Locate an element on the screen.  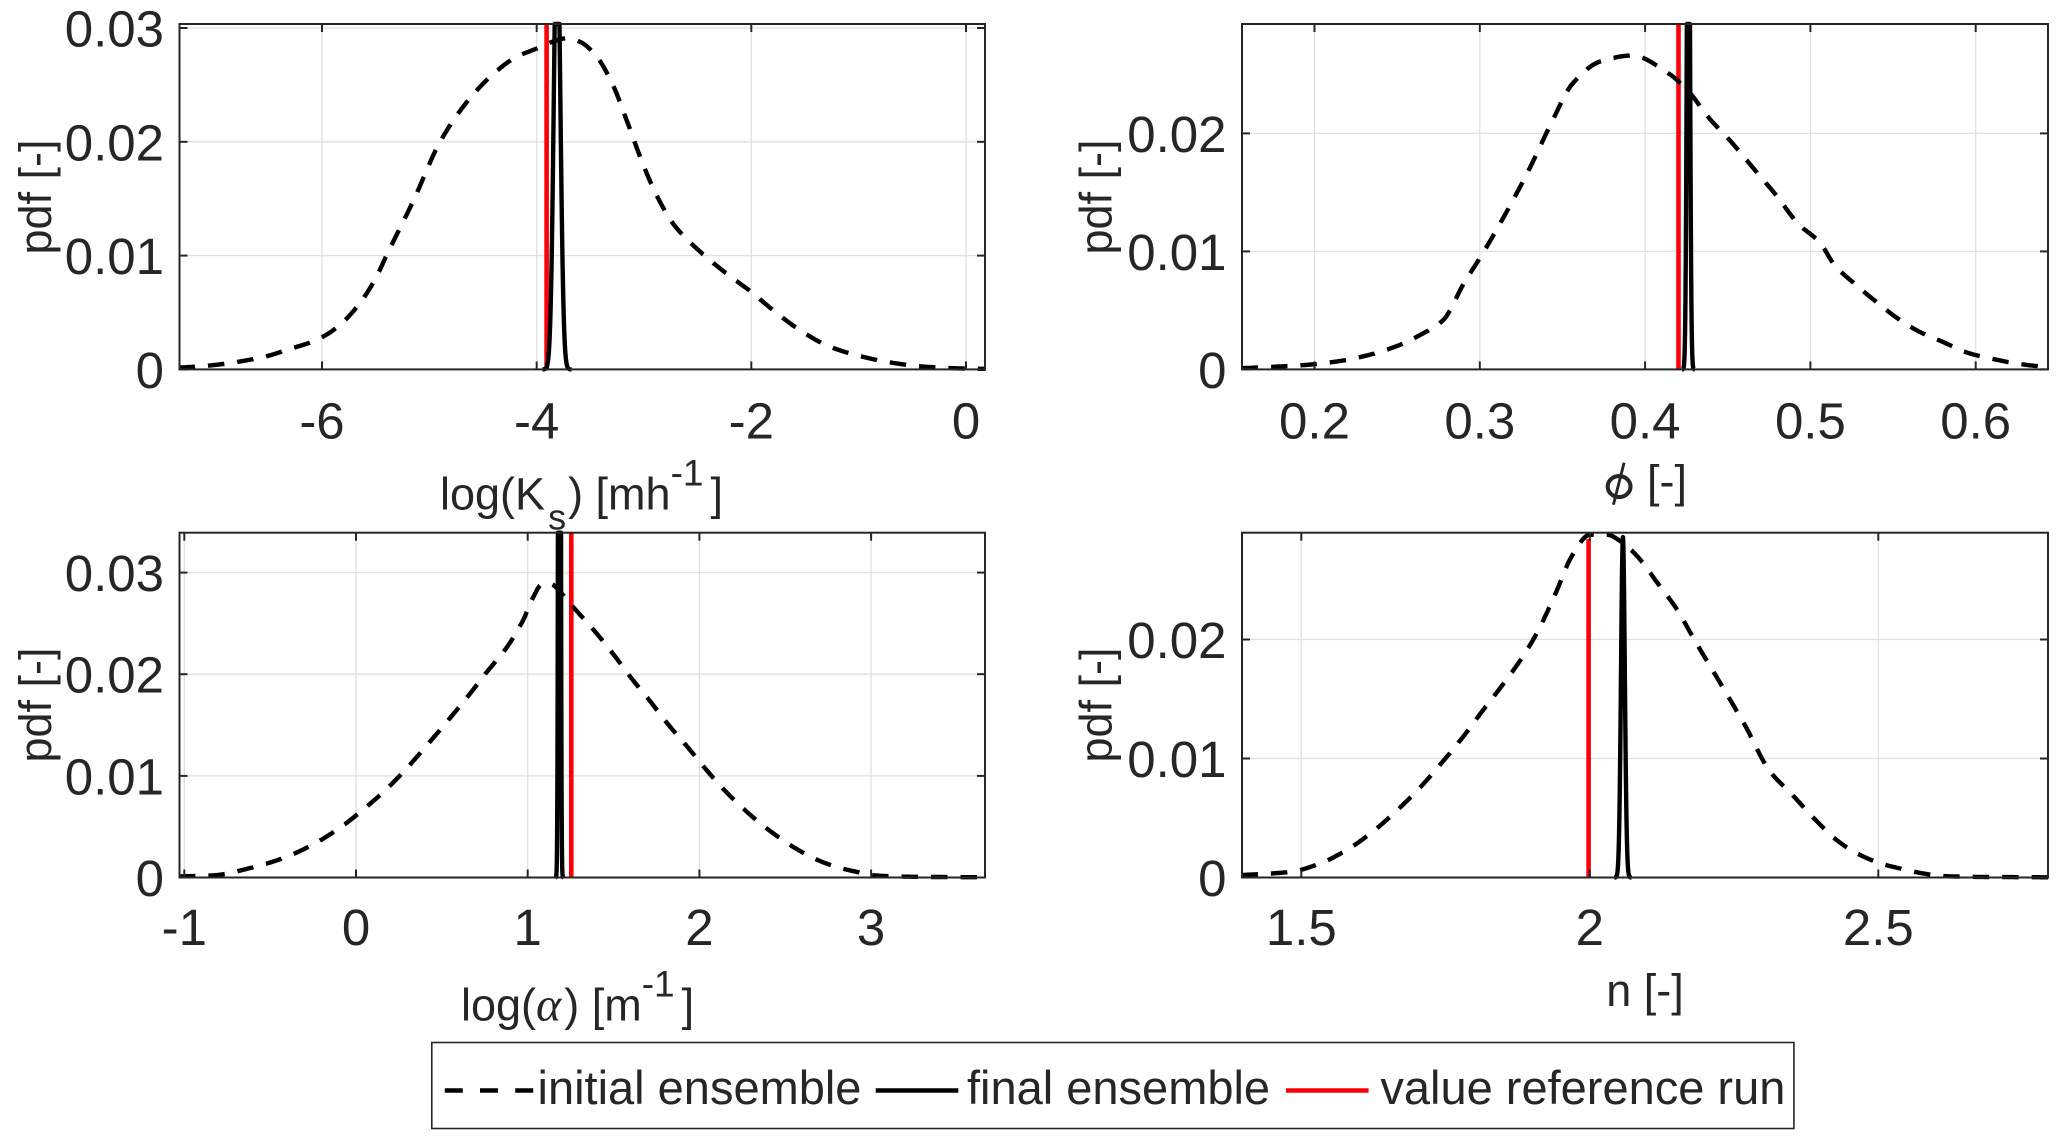
svg-text: 0.6 is located at coordinates (1975, 421).